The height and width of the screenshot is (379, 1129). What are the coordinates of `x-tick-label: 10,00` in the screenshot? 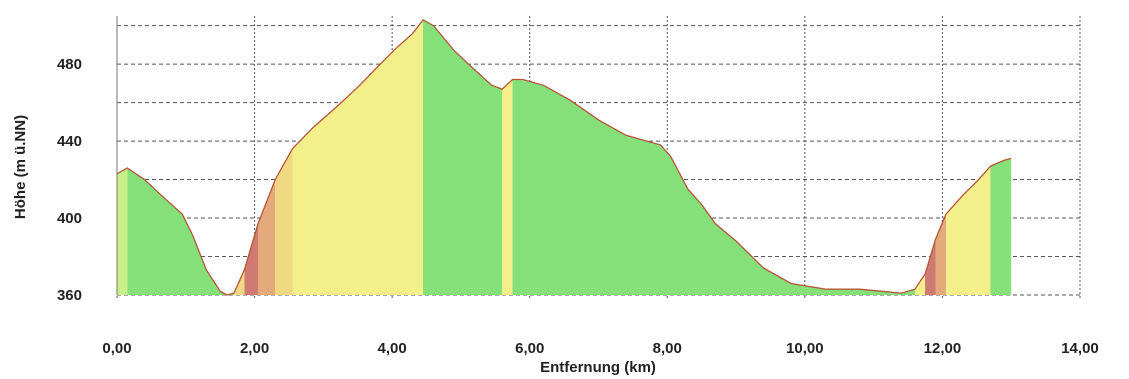 It's located at (805, 348).